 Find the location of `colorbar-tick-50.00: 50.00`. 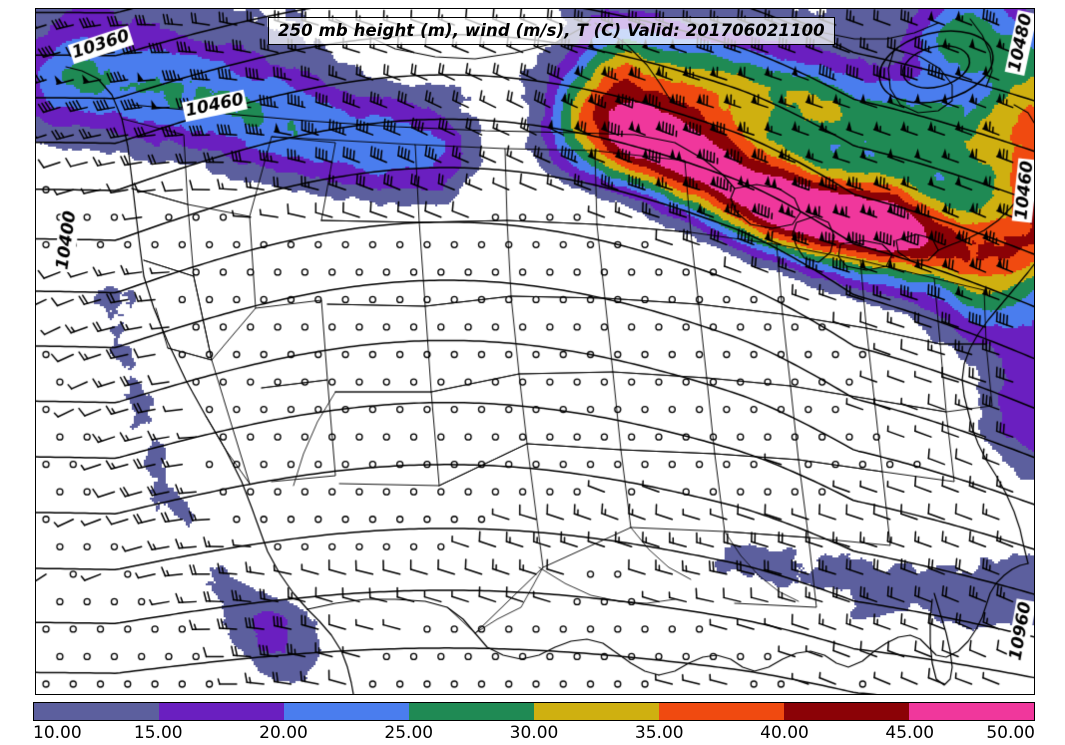

colorbar-tick-50.00: 50.00 is located at coordinates (1010, 733).